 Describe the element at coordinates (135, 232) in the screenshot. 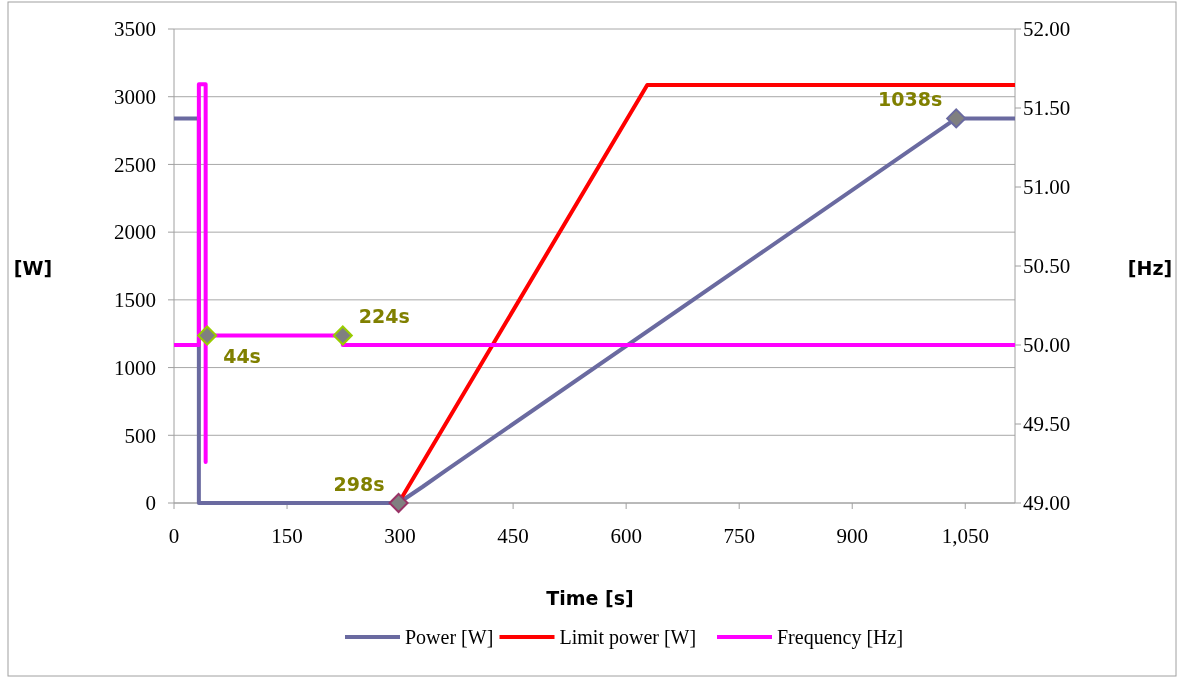

I see `y-tick-label: 2000` at that location.